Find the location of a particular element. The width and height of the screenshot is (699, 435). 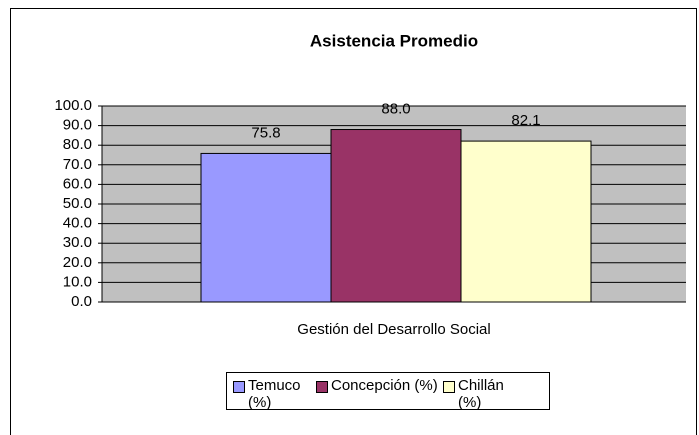

legend-label: Concepción (%) is located at coordinates (384, 385).